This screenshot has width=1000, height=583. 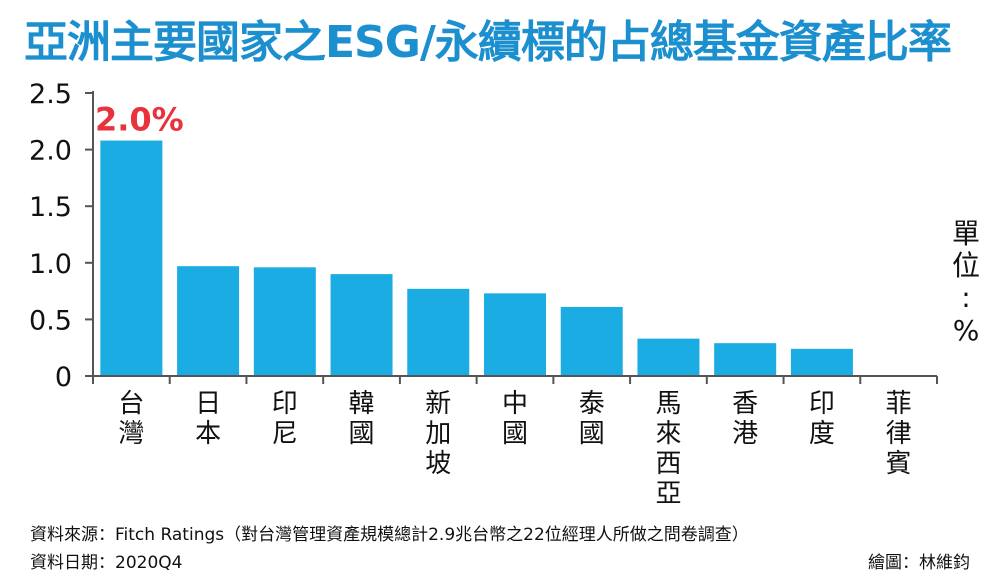 I want to click on x-tick-label: 韓國, so click(x=362, y=419).